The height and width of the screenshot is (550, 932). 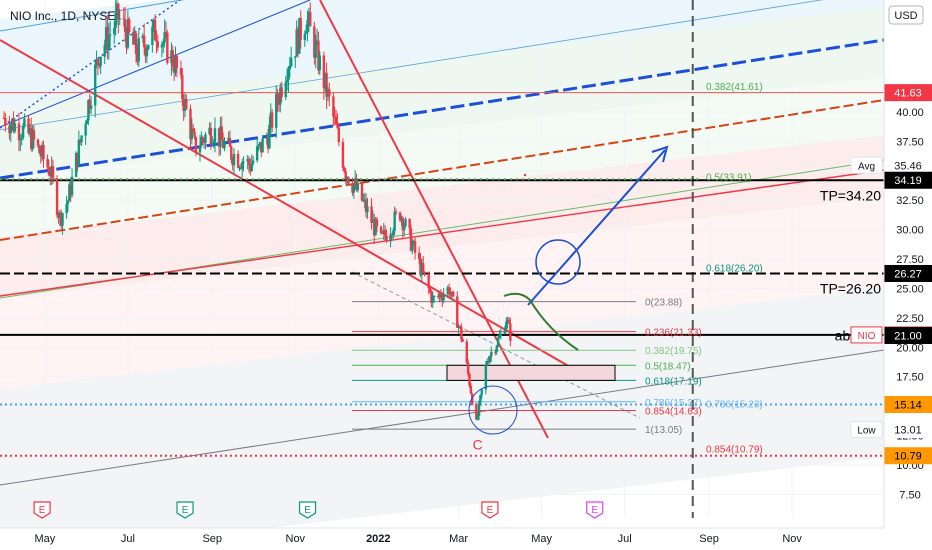 I want to click on earnings-marker-4: E, so click(x=595, y=510).